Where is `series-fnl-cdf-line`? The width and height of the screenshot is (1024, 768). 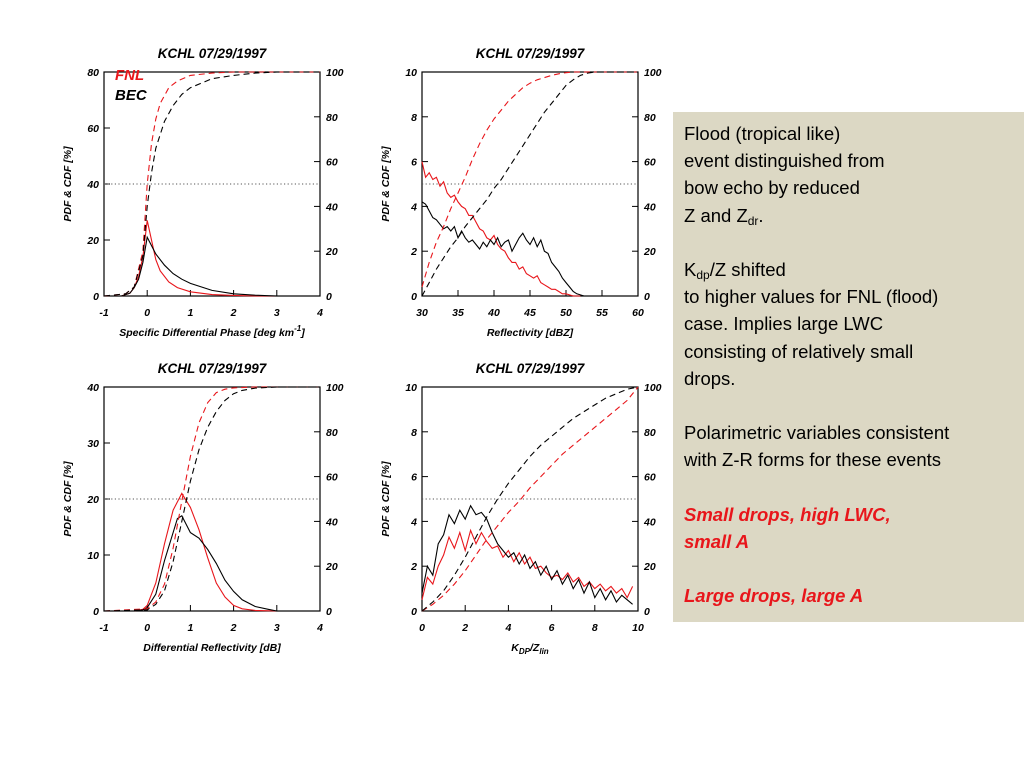 series-fnl-cdf-line is located at coordinates (529, 179).